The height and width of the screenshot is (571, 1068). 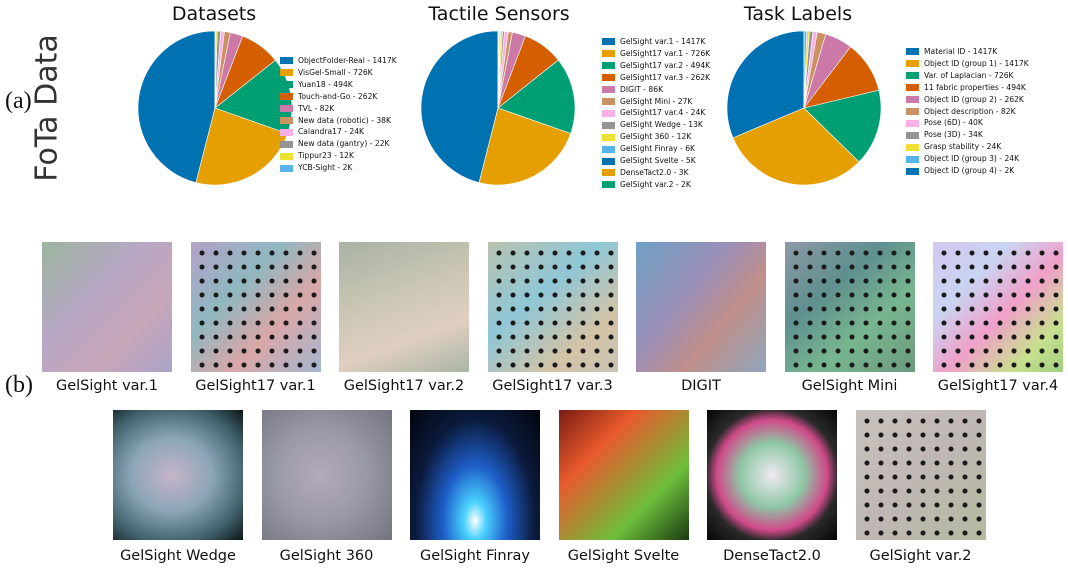 What do you see at coordinates (665, 77) in the screenshot?
I see `legend-label: GelSight17 var.3 - 262K` at bounding box center [665, 77].